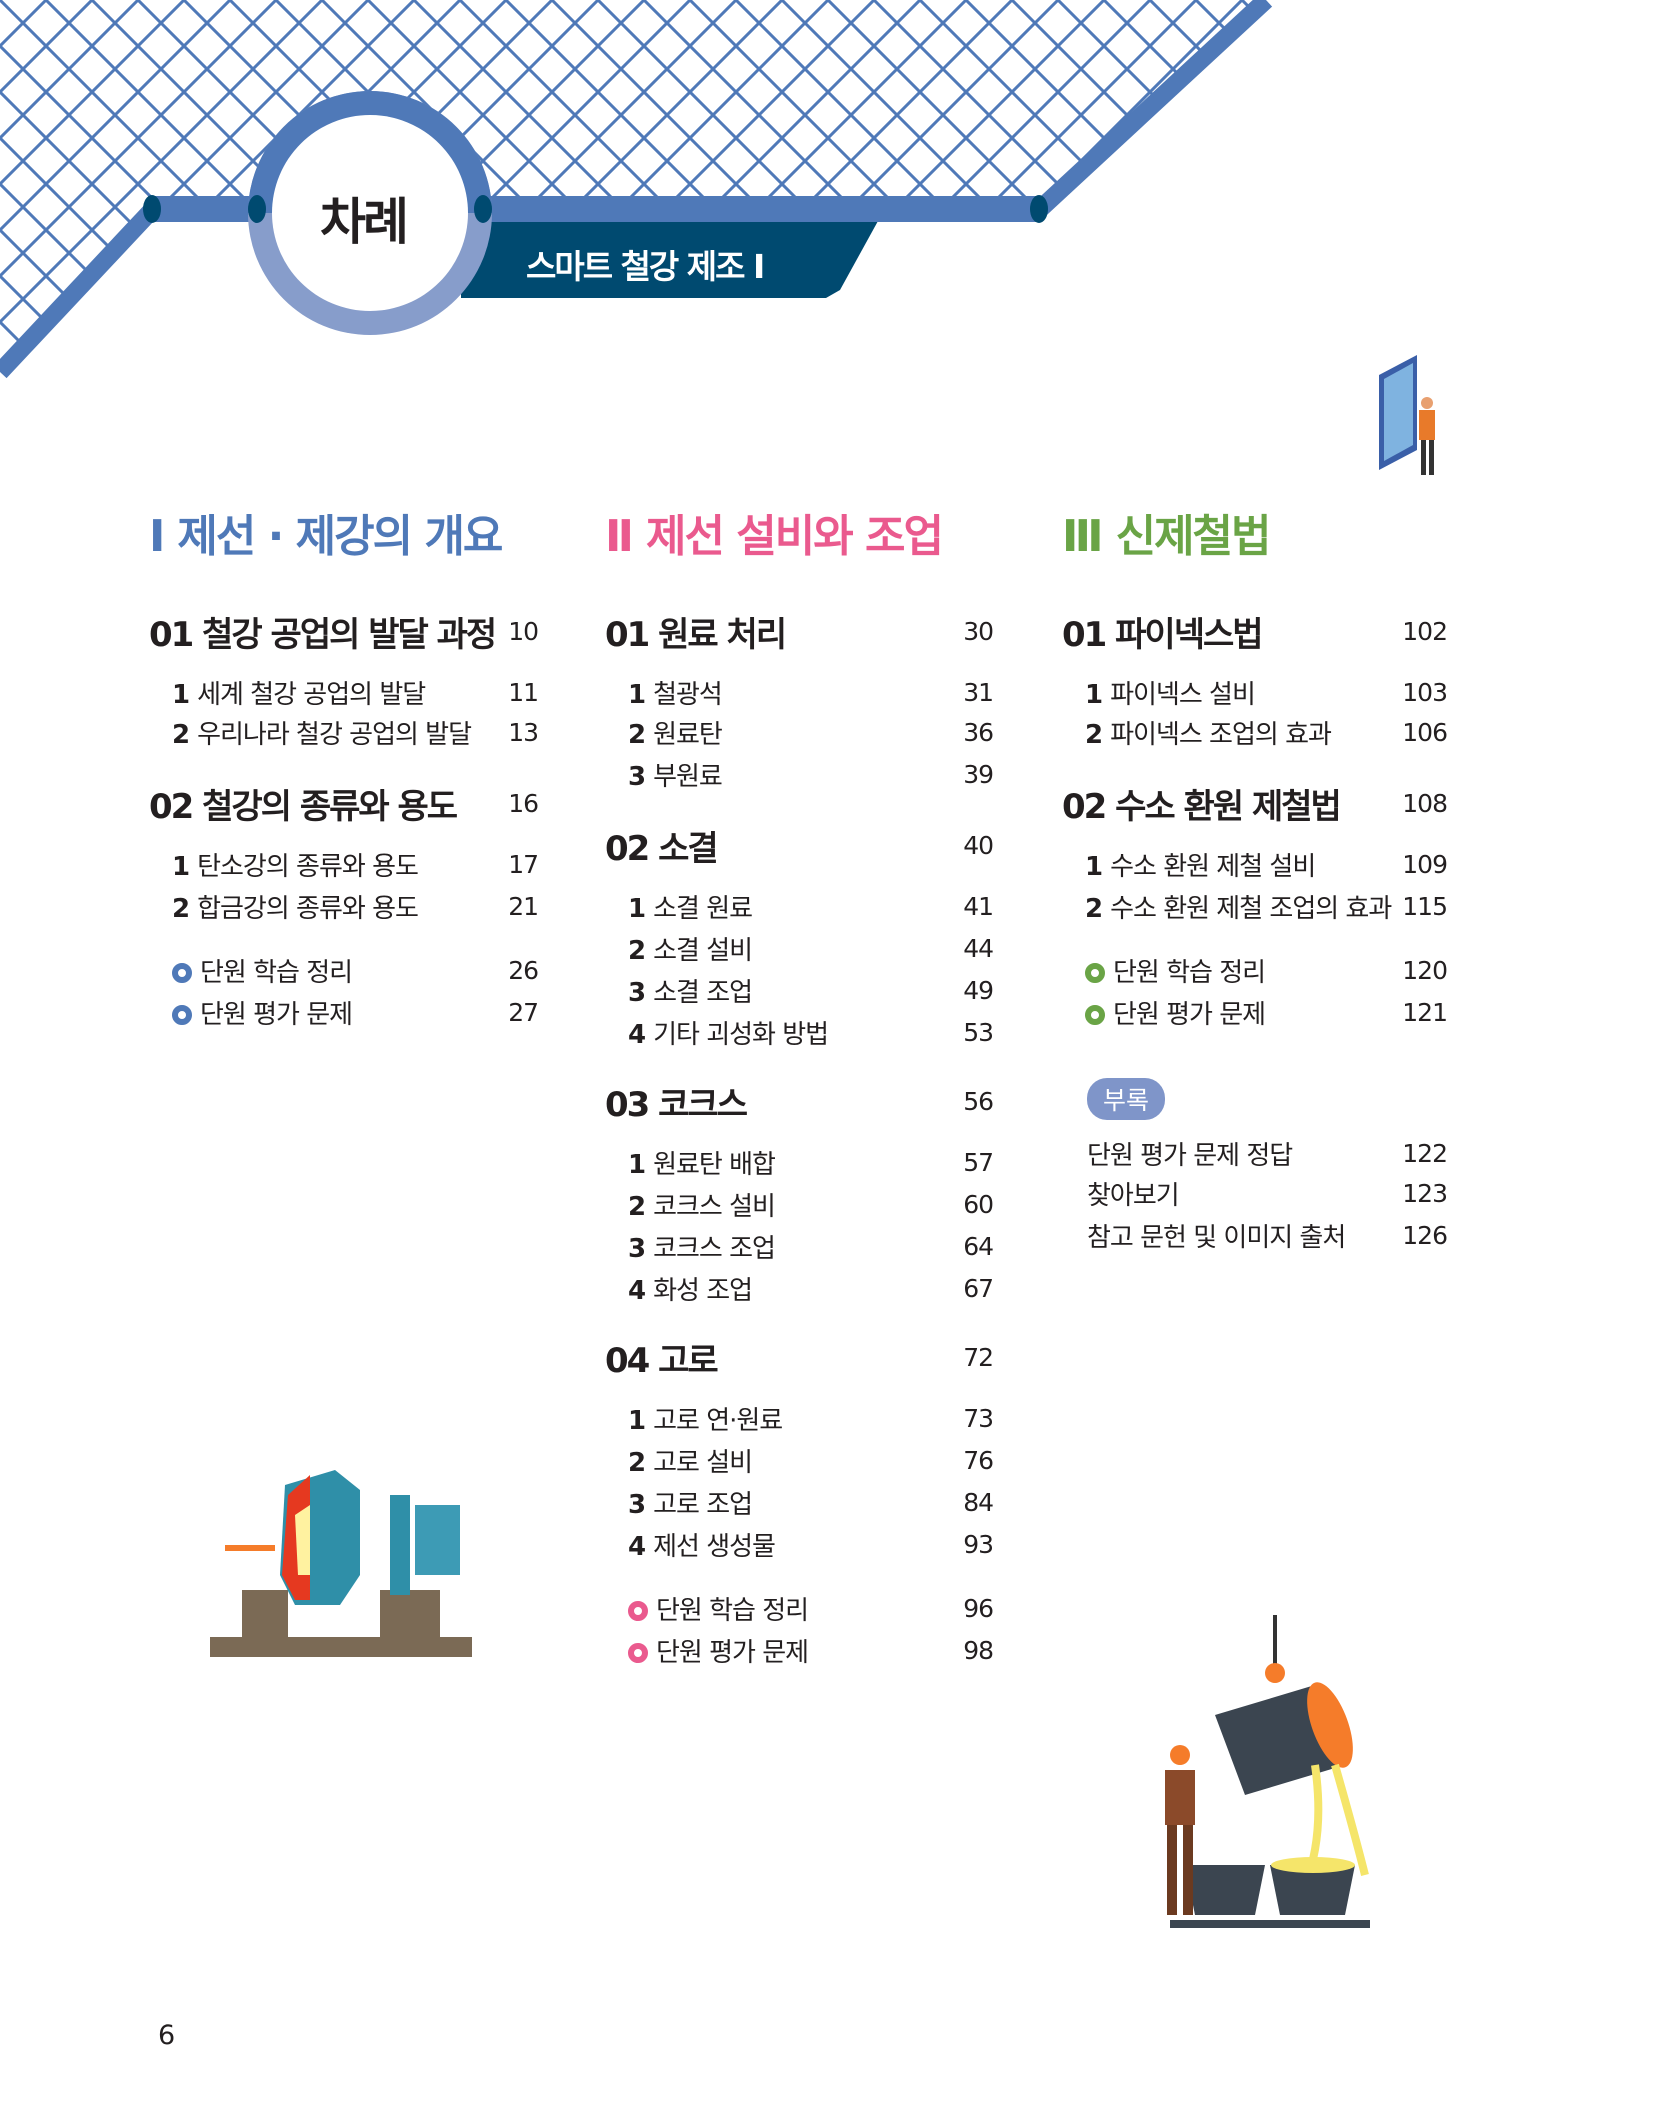  Describe the element at coordinates (811, 1162) in the screenshot. I see `toc-entry: 1 원료탄 배합 57` at that location.